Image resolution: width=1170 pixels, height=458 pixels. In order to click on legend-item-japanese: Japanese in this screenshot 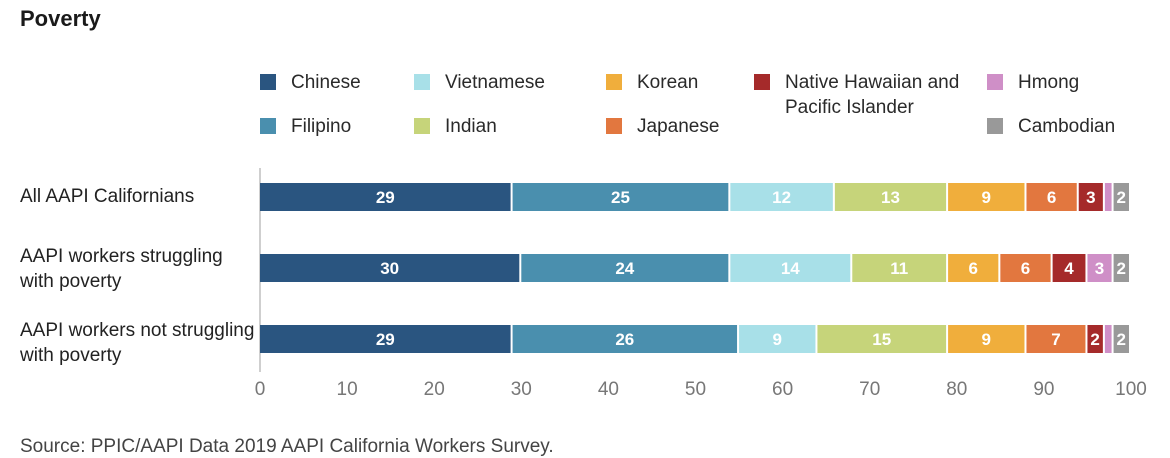, I will do `click(662, 126)`.